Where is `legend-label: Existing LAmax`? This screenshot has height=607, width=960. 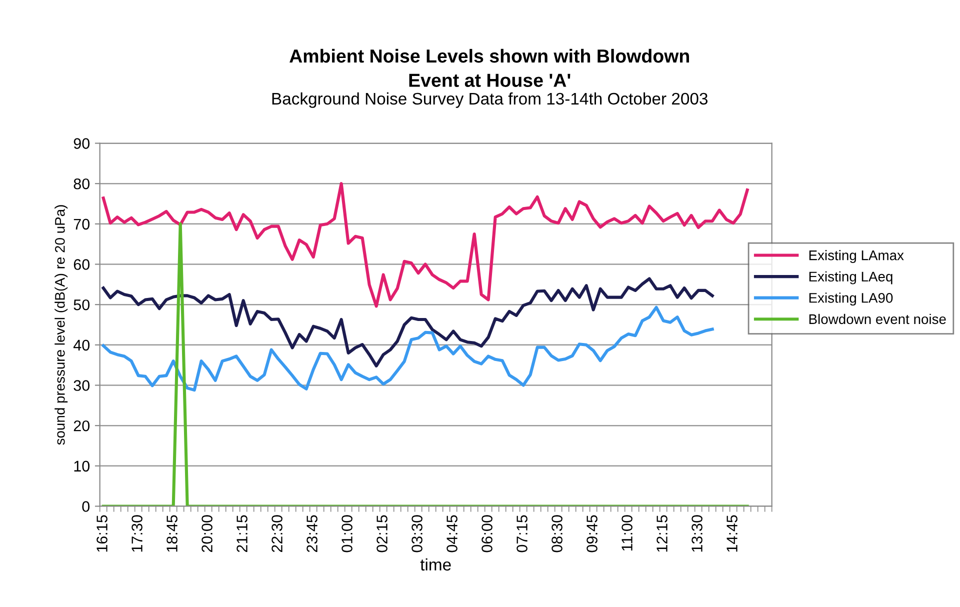
legend-label: Existing LAmax is located at coordinates (856, 256).